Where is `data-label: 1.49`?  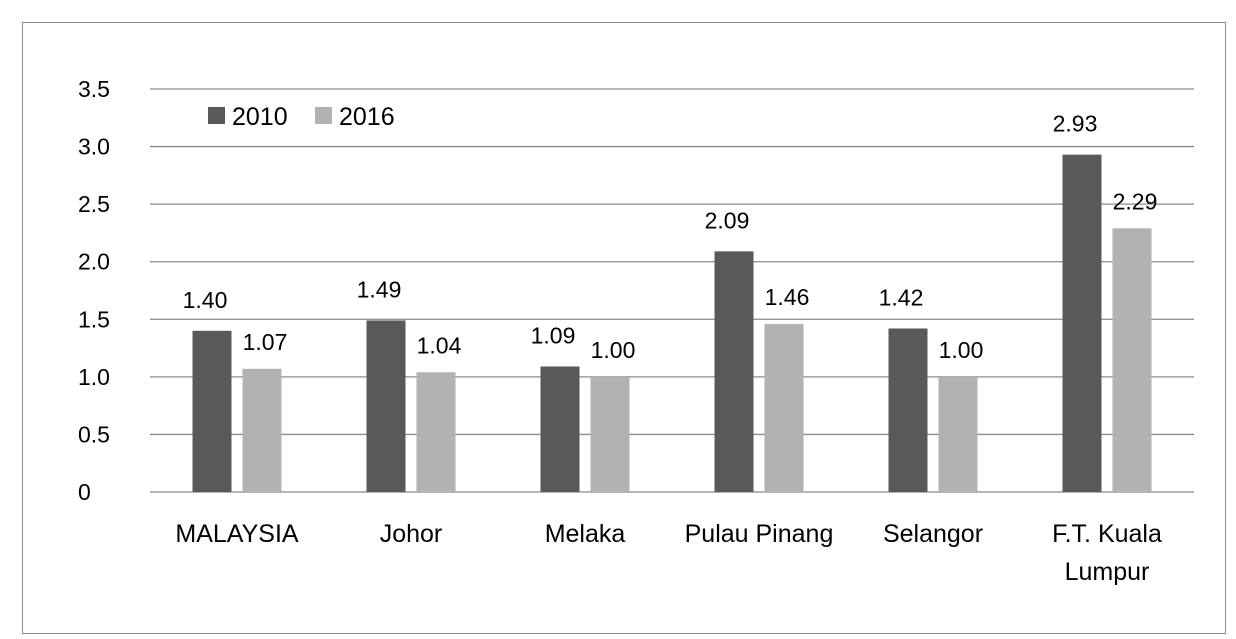 data-label: 1.49 is located at coordinates (379, 289).